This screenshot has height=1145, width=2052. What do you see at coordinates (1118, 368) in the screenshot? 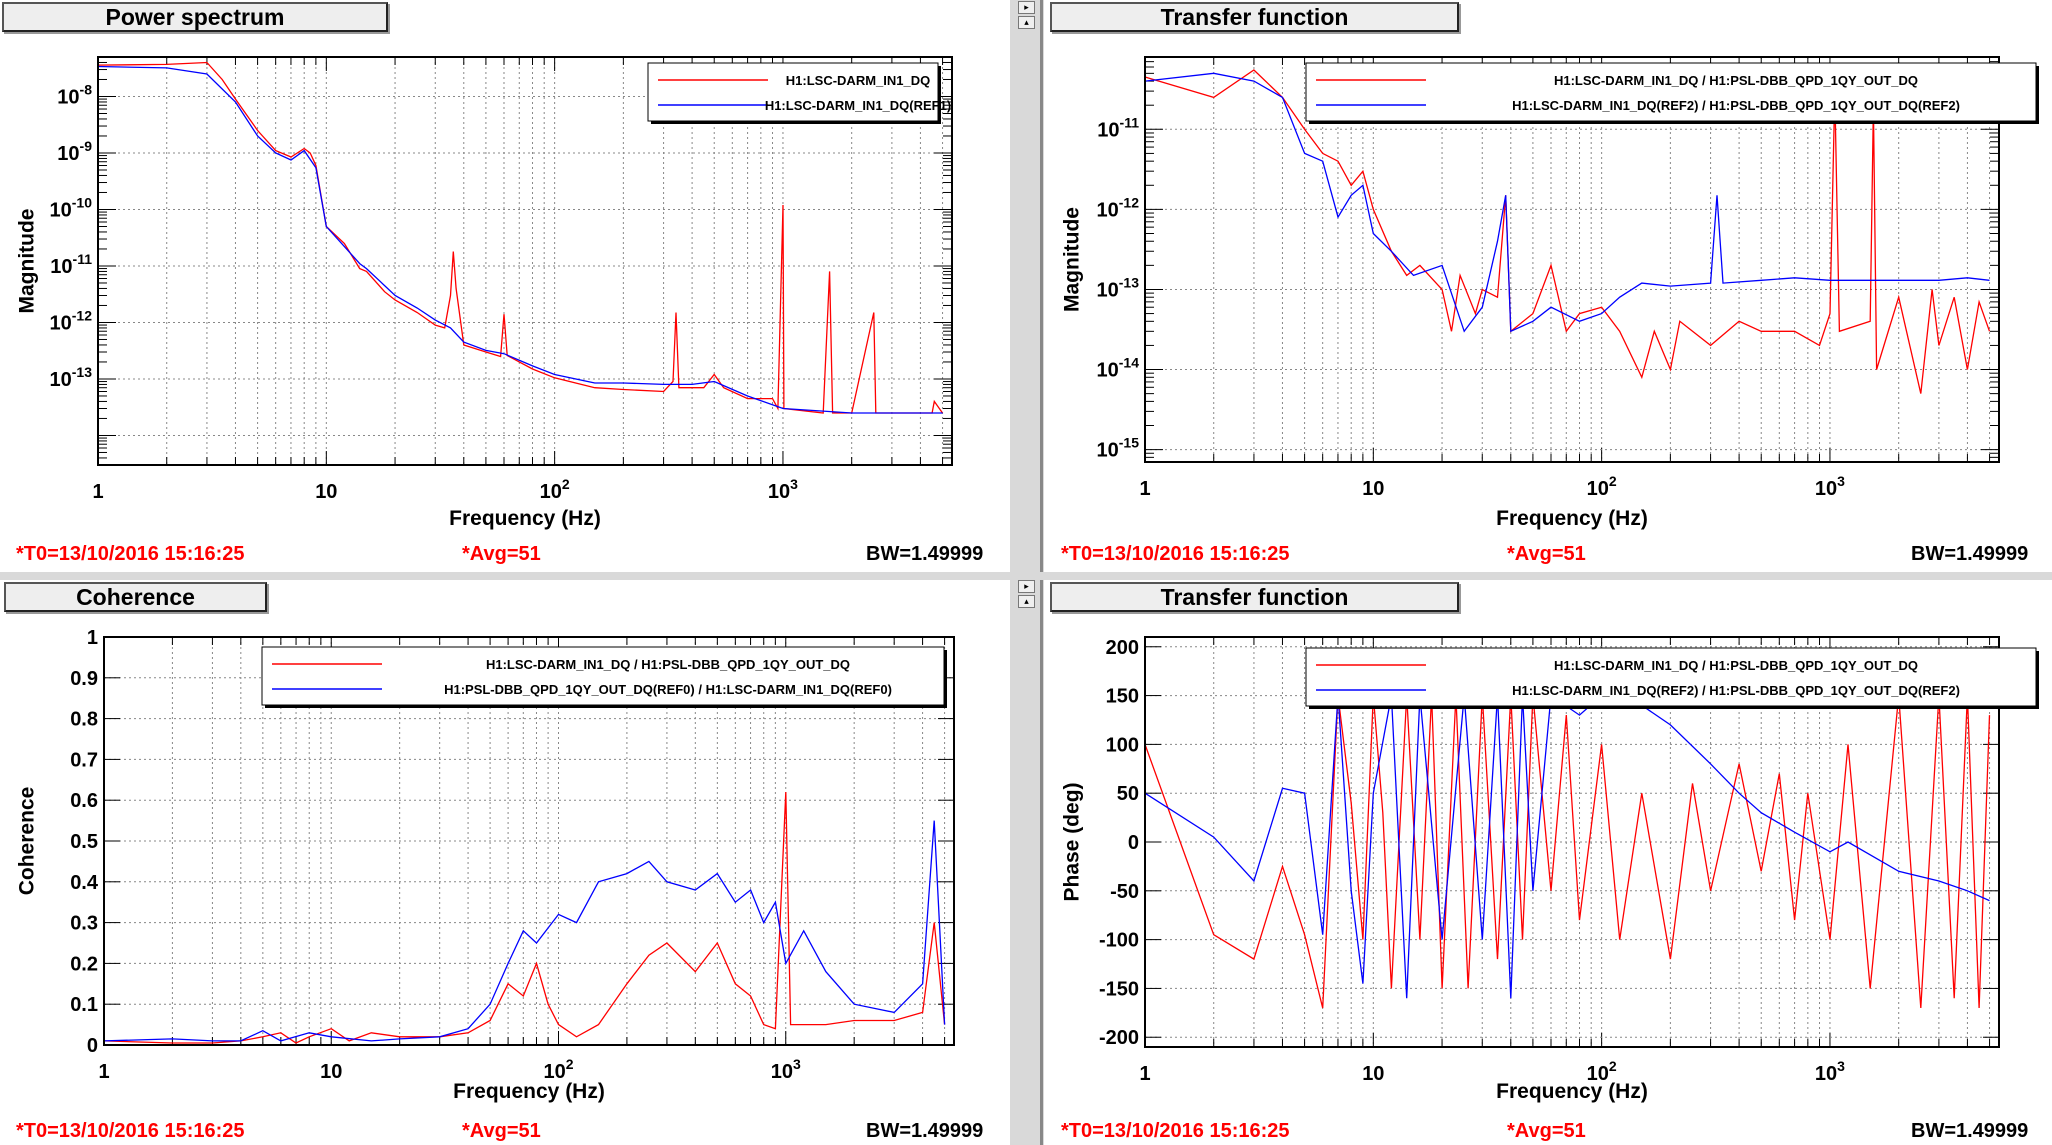
I see `y-tick-label: 10-14` at bounding box center [1118, 368].